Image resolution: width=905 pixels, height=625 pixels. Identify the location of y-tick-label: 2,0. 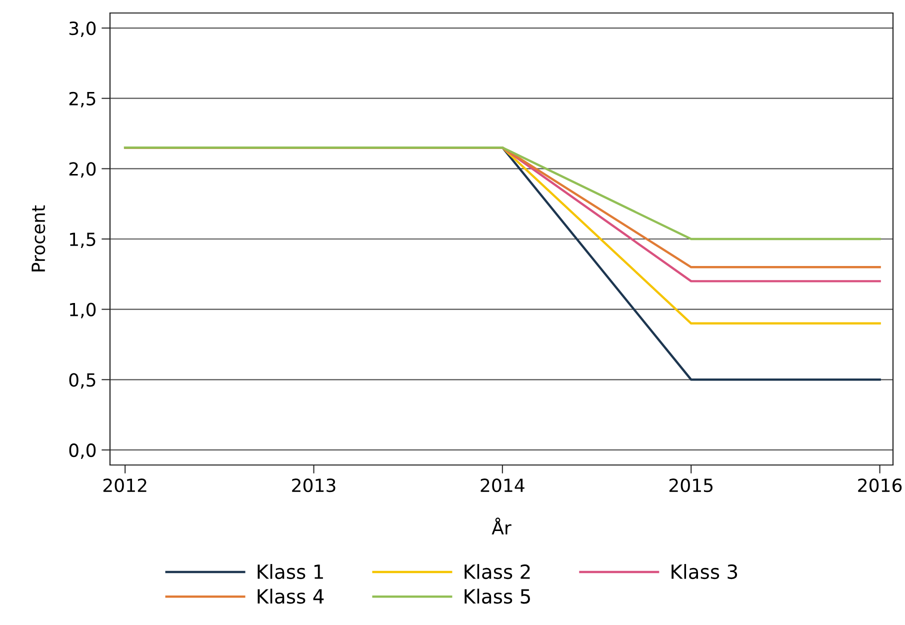
(82, 170).